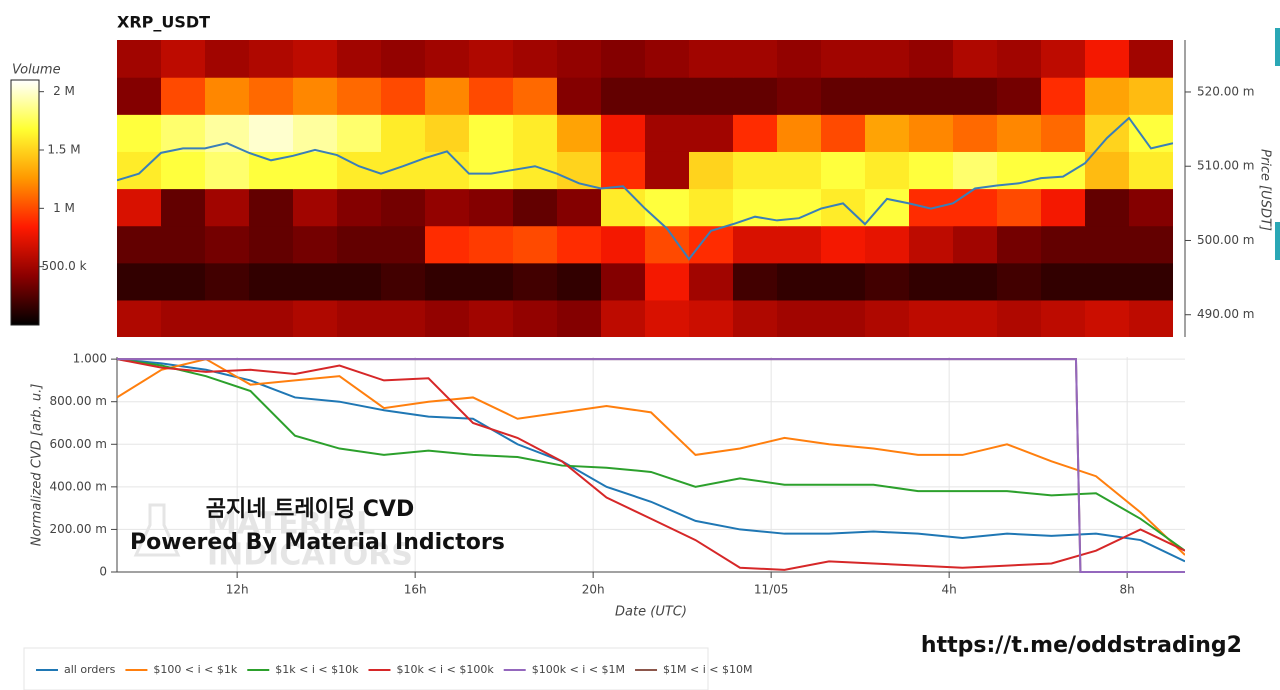  I want to click on annotation: https://t.me/oddstrading2, so click(1081, 645).